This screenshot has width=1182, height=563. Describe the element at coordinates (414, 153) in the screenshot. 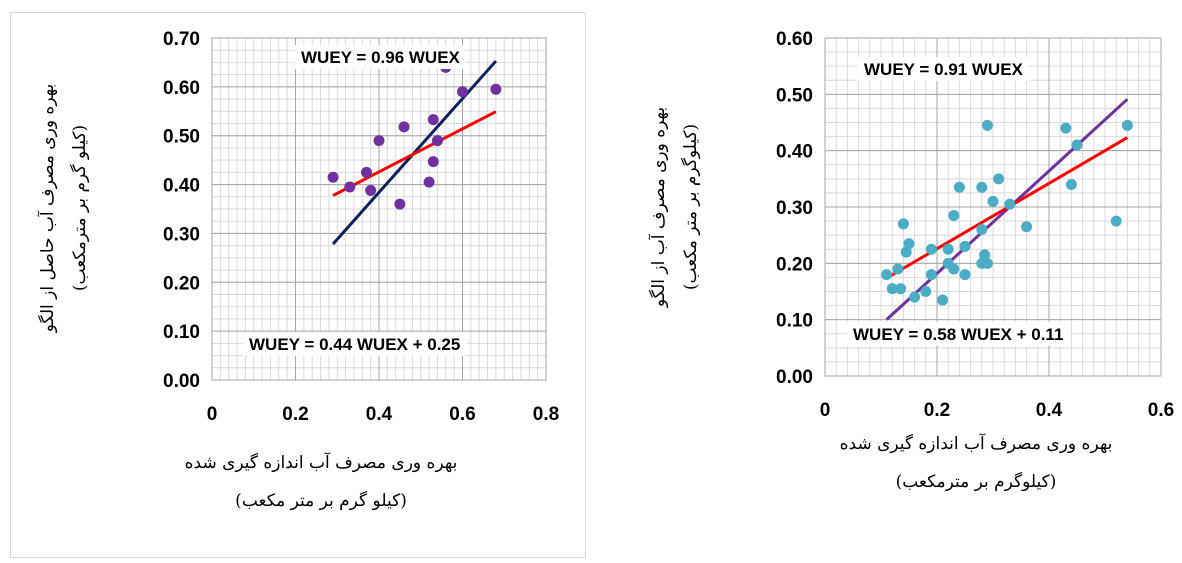

I see `linear-fit-line` at that location.